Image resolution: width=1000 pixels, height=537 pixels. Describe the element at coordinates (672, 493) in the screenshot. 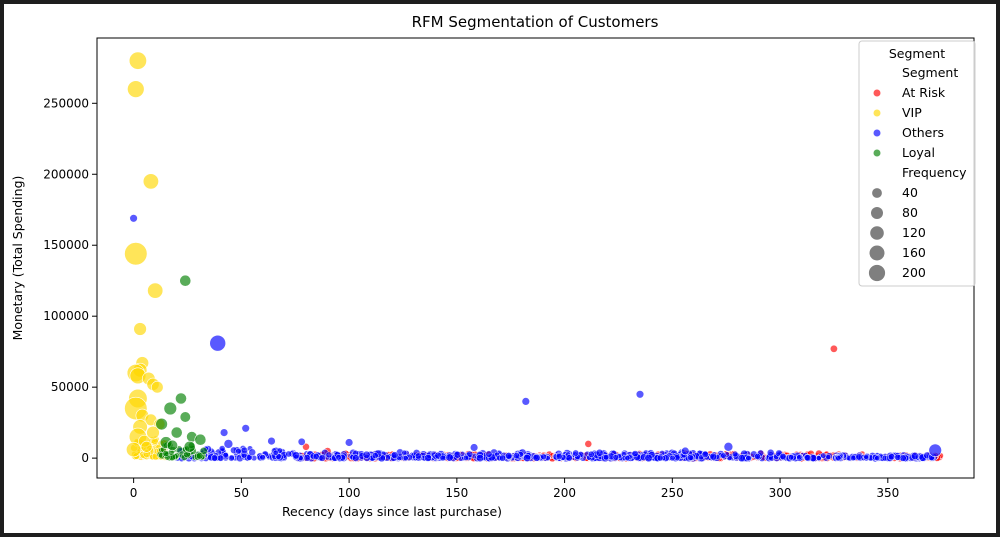

I see `x-tick-label: 250` at that location.